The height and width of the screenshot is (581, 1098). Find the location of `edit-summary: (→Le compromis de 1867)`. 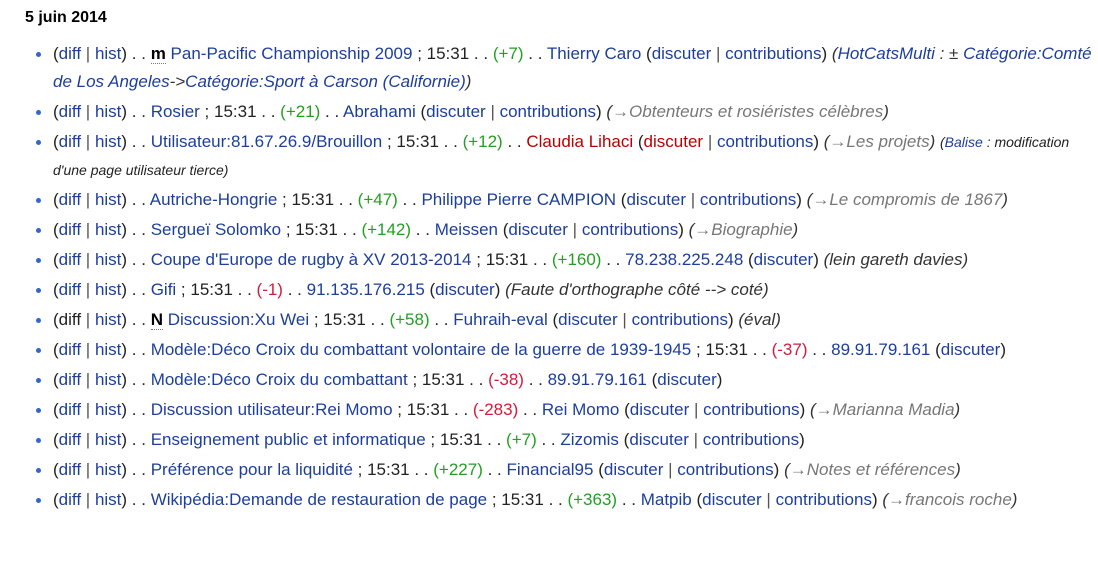

edit-summary: (→Le compromis de 1867) is located at coordinates (907, 199).